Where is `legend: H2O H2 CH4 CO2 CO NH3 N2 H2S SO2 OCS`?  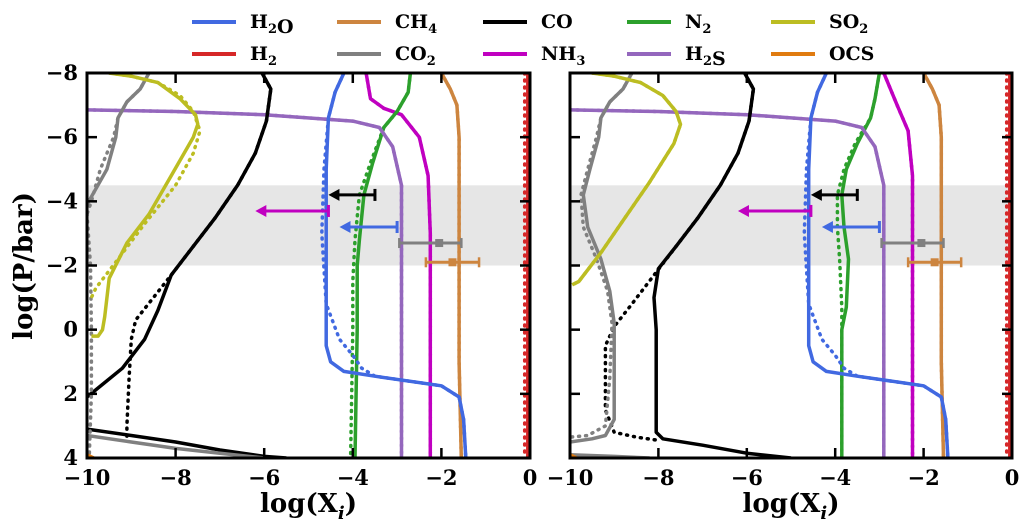
legend: H2O H2 CH4 CO2 CO NH3 N2 H2S SO2 OCS is located at coordinates (533, 40).